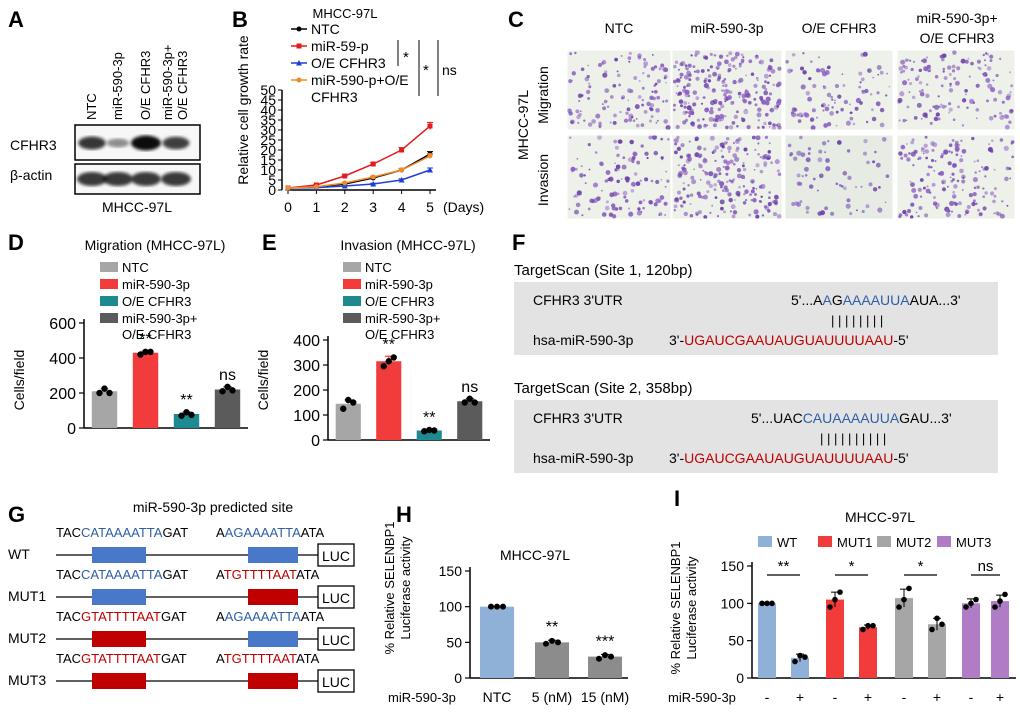 Image resolution: width=1020 pixels, height=714 pixels. I want to click on micrograph-cell-line: MHCC-97L, so click(523, 125).